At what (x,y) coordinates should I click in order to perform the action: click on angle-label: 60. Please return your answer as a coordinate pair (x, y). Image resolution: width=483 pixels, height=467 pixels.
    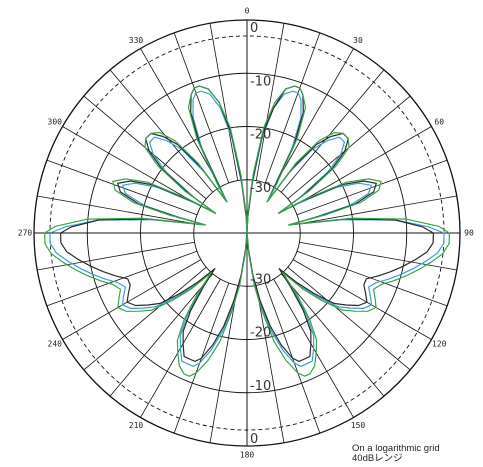
    Looking at the image, I should click on (439, 122).